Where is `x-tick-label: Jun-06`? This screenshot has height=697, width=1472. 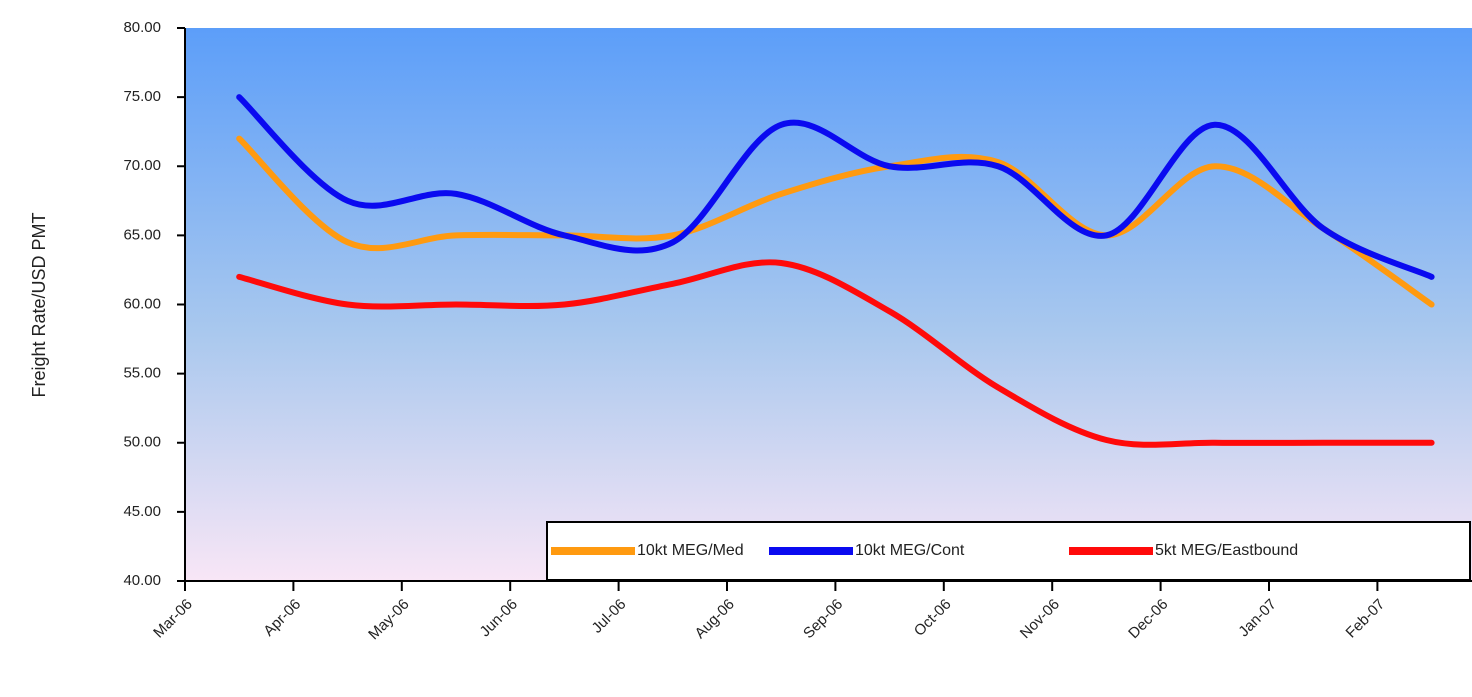 x-tick-label: Jun-06 is located at coordinates (499, 618).